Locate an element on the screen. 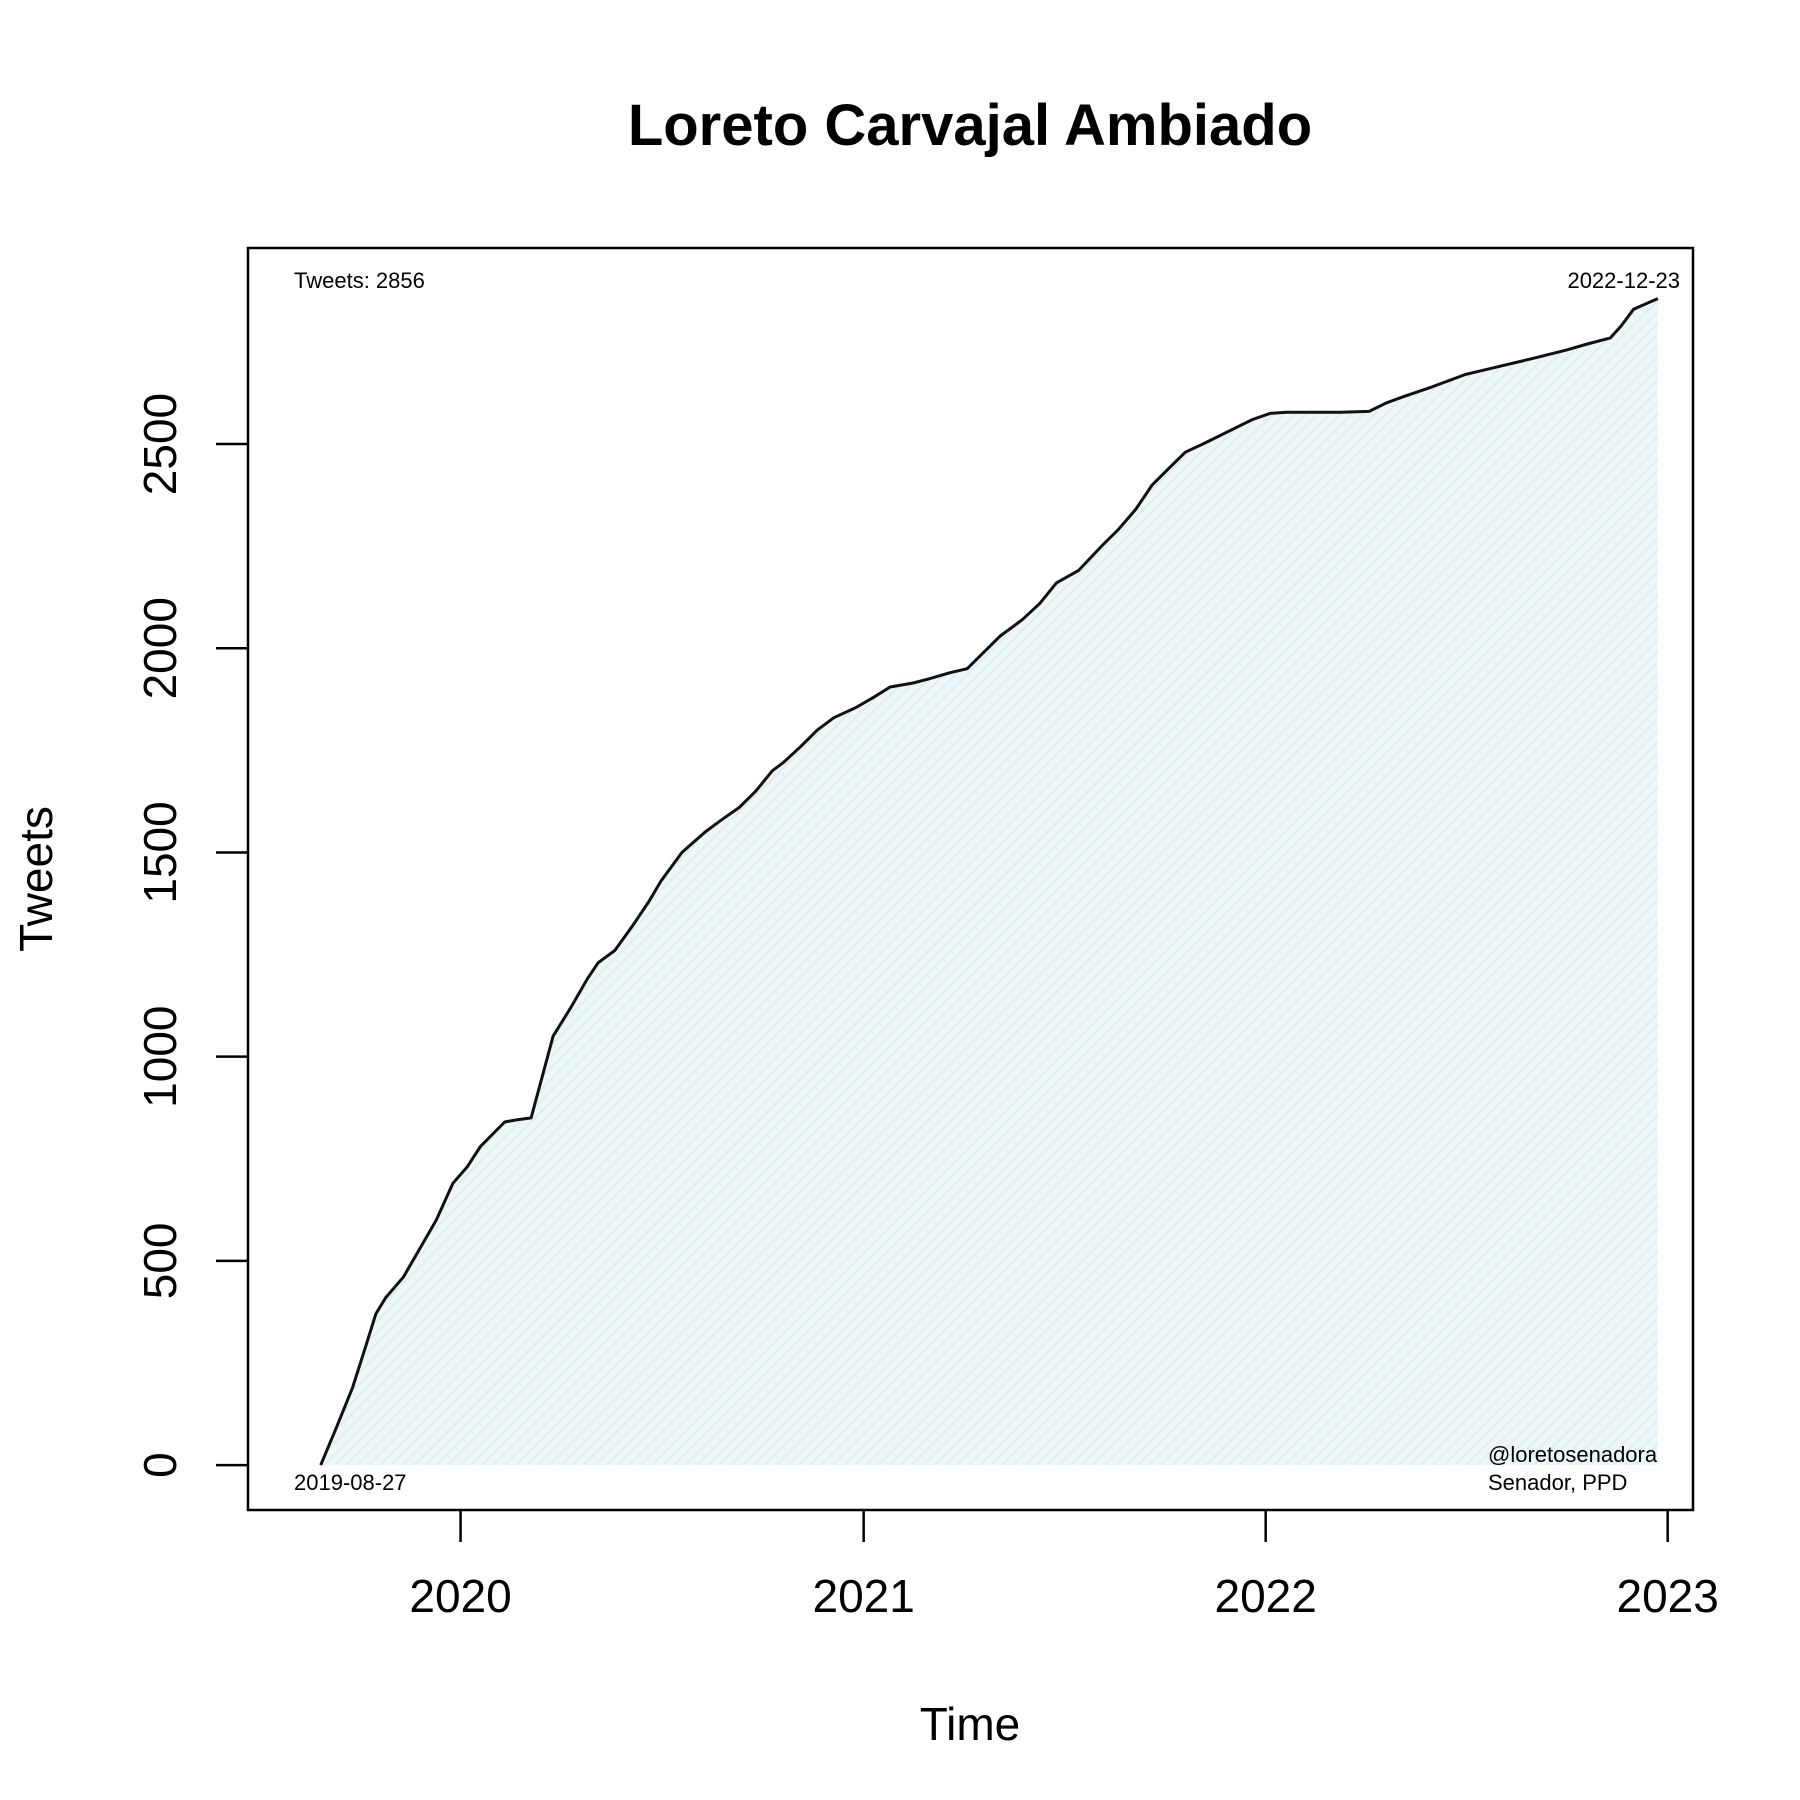 The height and width of the screenshot is (1800, 1800). x-axis-title: Time is located at coordinates (970, 1724).